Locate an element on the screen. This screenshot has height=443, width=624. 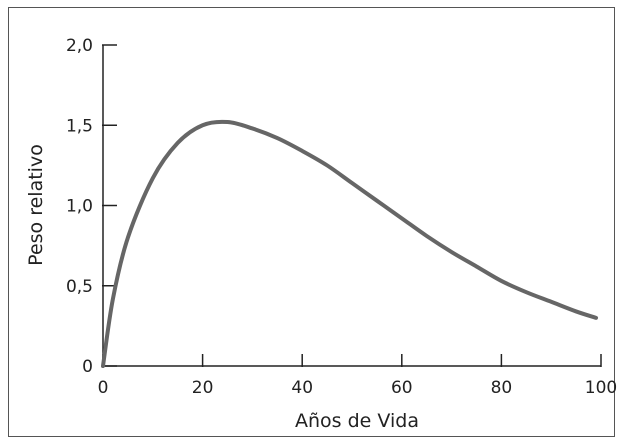
x-tick-label: 100 is located at coordinates (601, 388).